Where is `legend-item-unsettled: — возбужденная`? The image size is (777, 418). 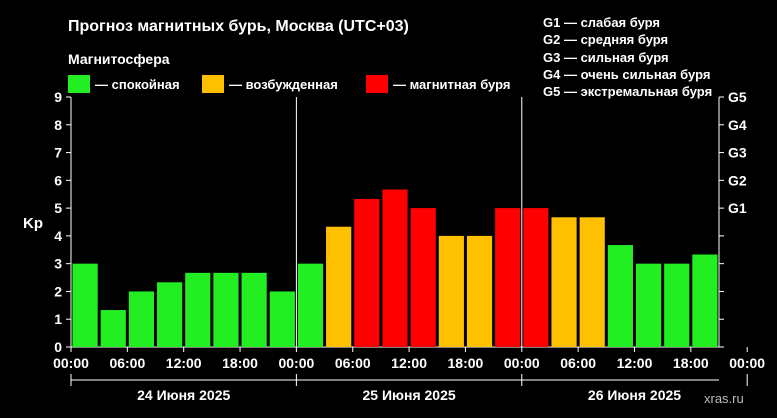
legend-item-unsettled: — возбужденная is located at coordinates (270, 84).